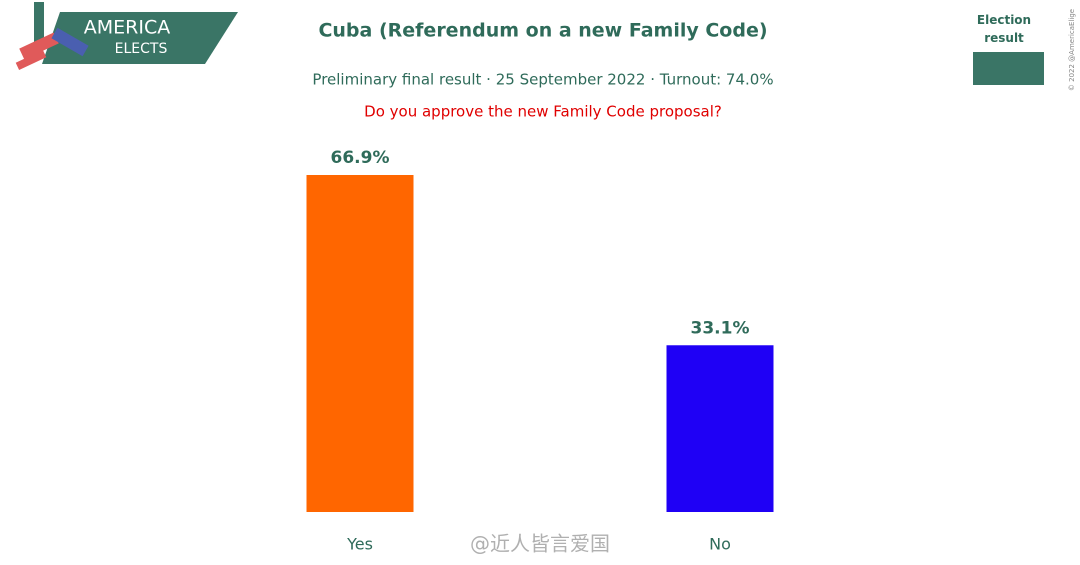 This screenshot has width=1080, height=565. I want to click on value-label: 66.9%, so click(360, 158).